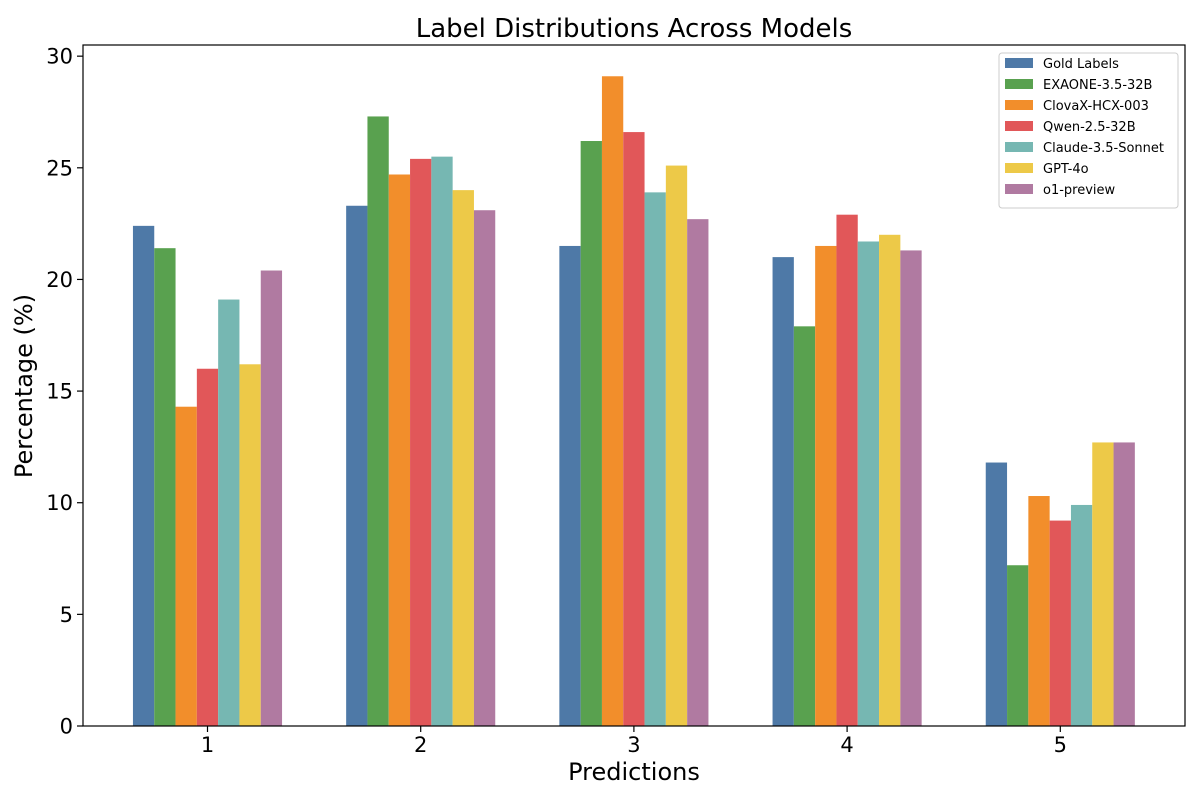 This screenshot has height=800, width=1200. What do you see at coordinates (633, 745) in the screenshot?
I see `x-tick-label: 3` at bounding box center [633, 745].